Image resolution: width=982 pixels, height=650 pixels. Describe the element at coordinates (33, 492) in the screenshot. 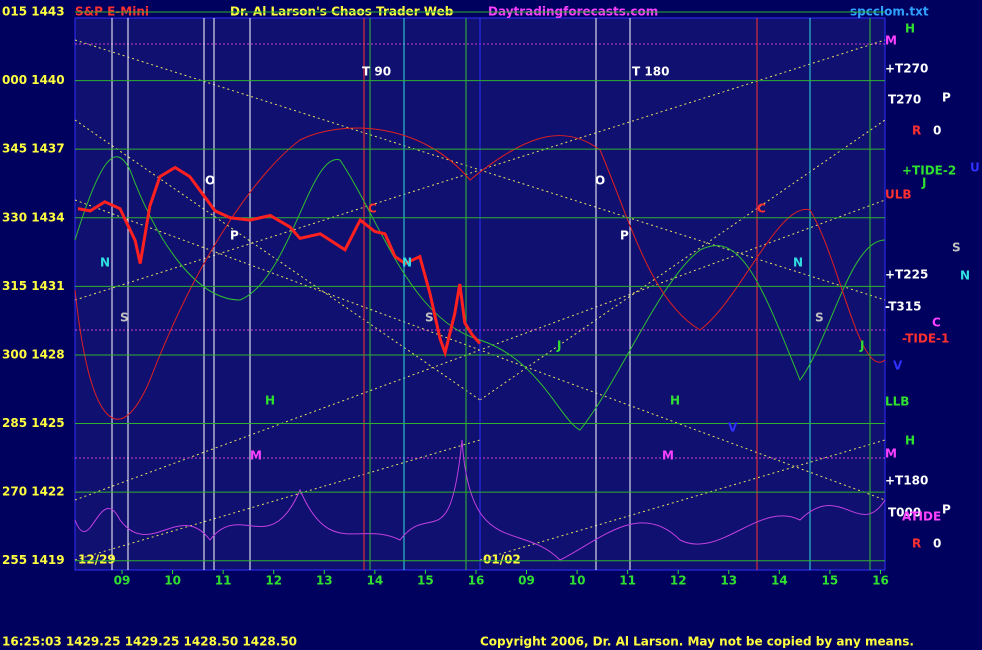

I see `y-tick-label: 270 1422` at that location.